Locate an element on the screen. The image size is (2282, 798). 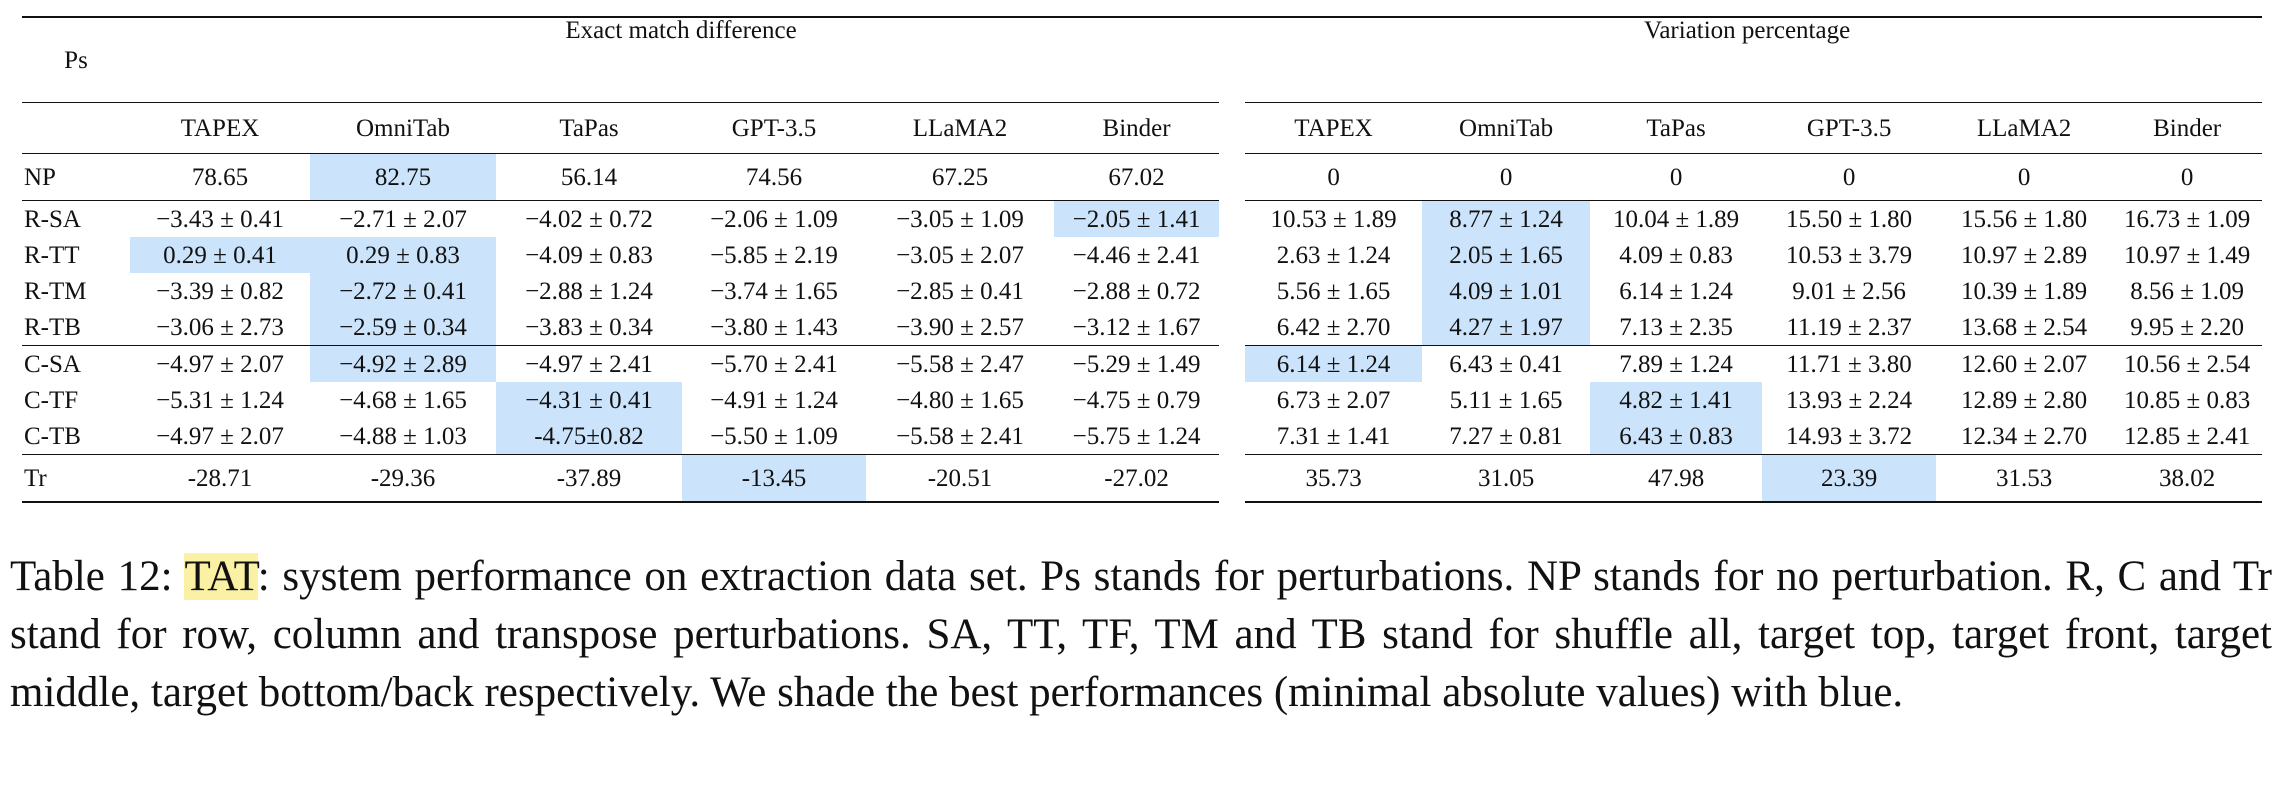
table-cell: -37.89 is located at coordinates (589, 478).